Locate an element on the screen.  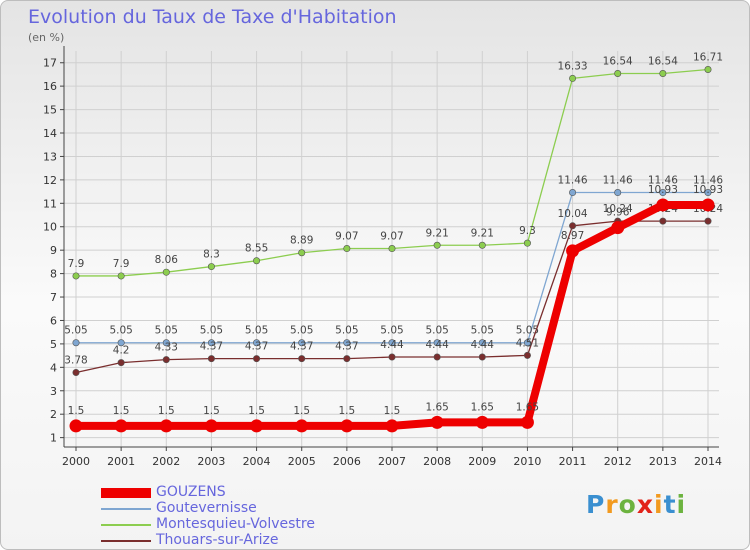
legend-label: Montesquieu-Volvestre is located at coordinates (235, 524).